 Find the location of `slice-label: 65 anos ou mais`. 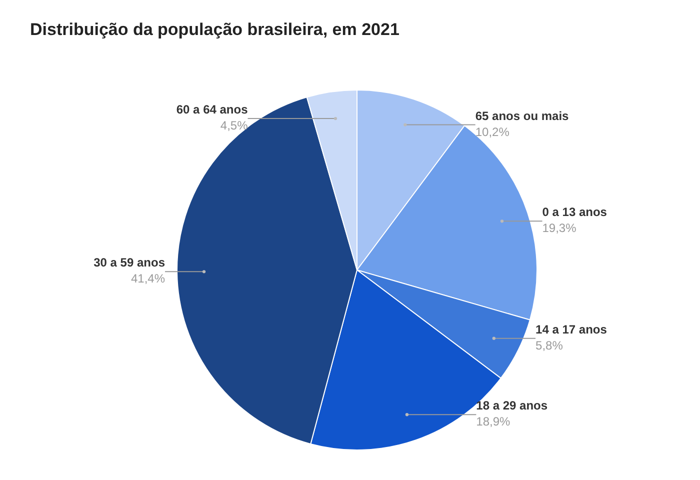

slice-label: 65 anos ou mais is located at coordinates (522, 115).